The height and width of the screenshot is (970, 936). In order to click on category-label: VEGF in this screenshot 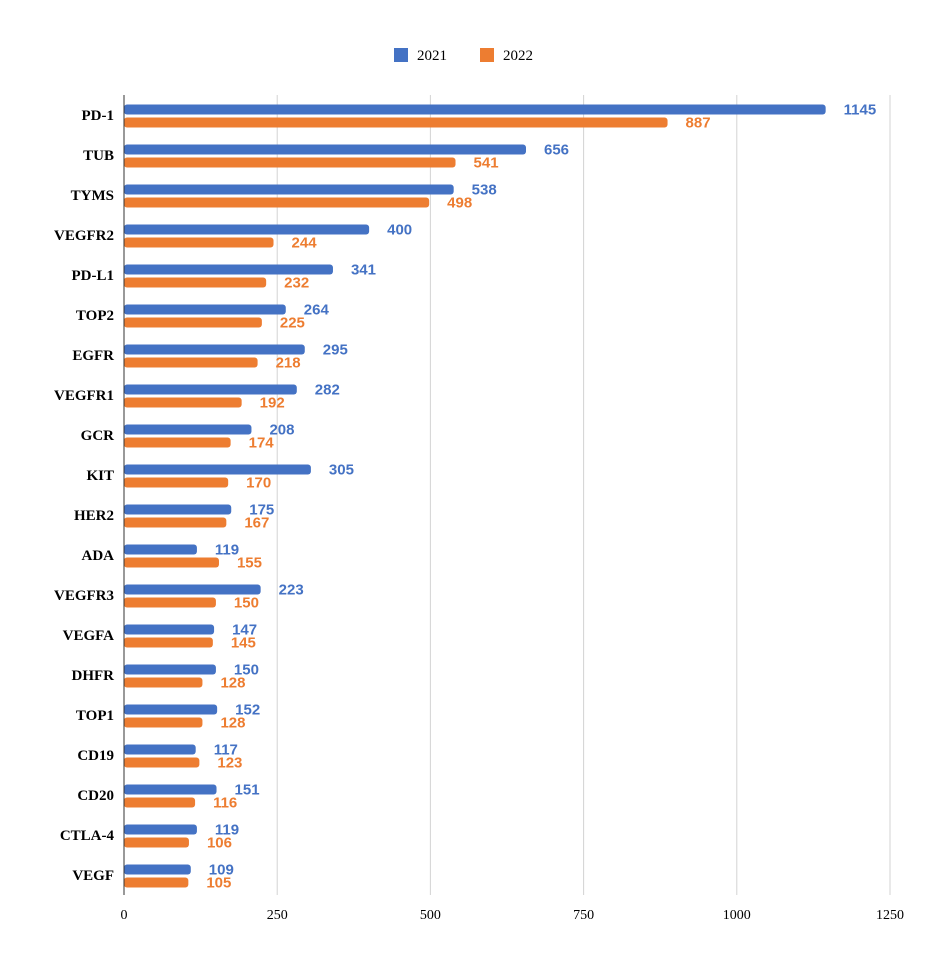, I will do `click(93, 876)`.